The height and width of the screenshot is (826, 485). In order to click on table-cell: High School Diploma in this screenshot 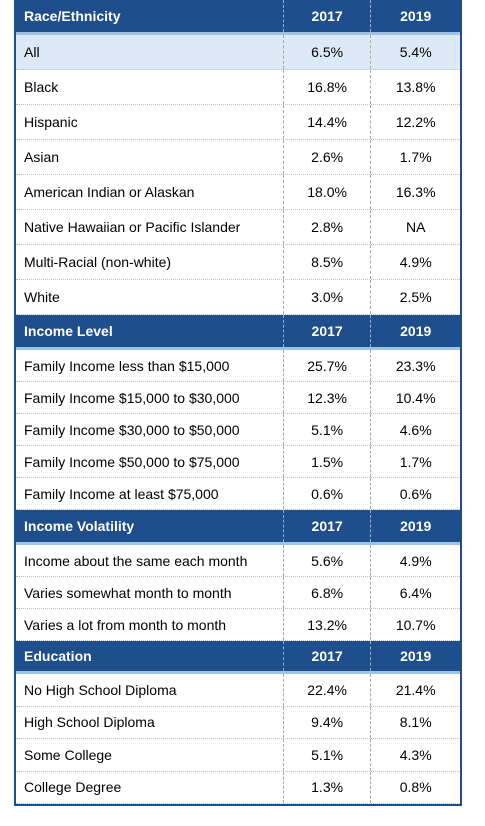, I will do `click(89, 722)`.